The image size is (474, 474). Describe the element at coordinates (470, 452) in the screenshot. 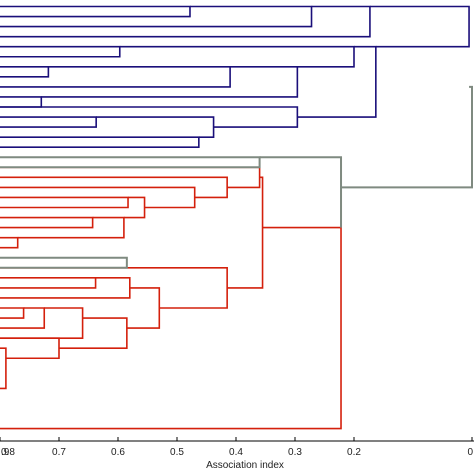

I see `x-tick-label-8: 0` at that location.